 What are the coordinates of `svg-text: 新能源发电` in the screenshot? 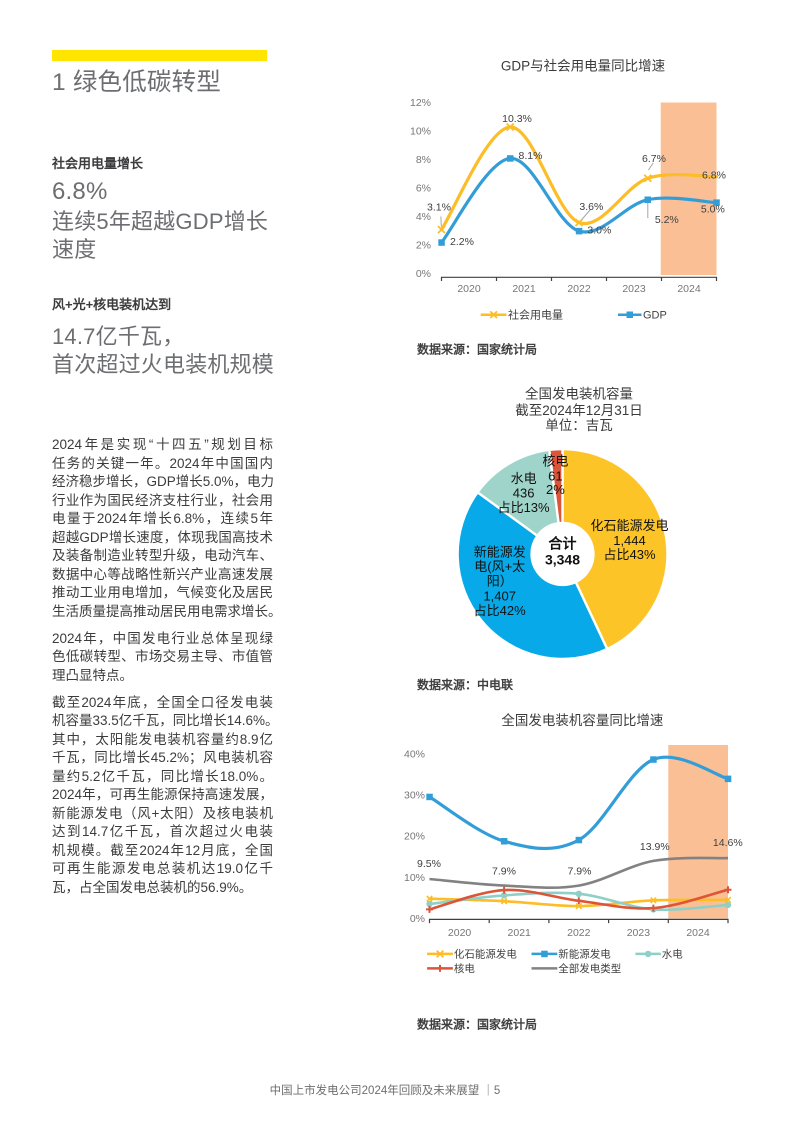 It's located at (584, 954).